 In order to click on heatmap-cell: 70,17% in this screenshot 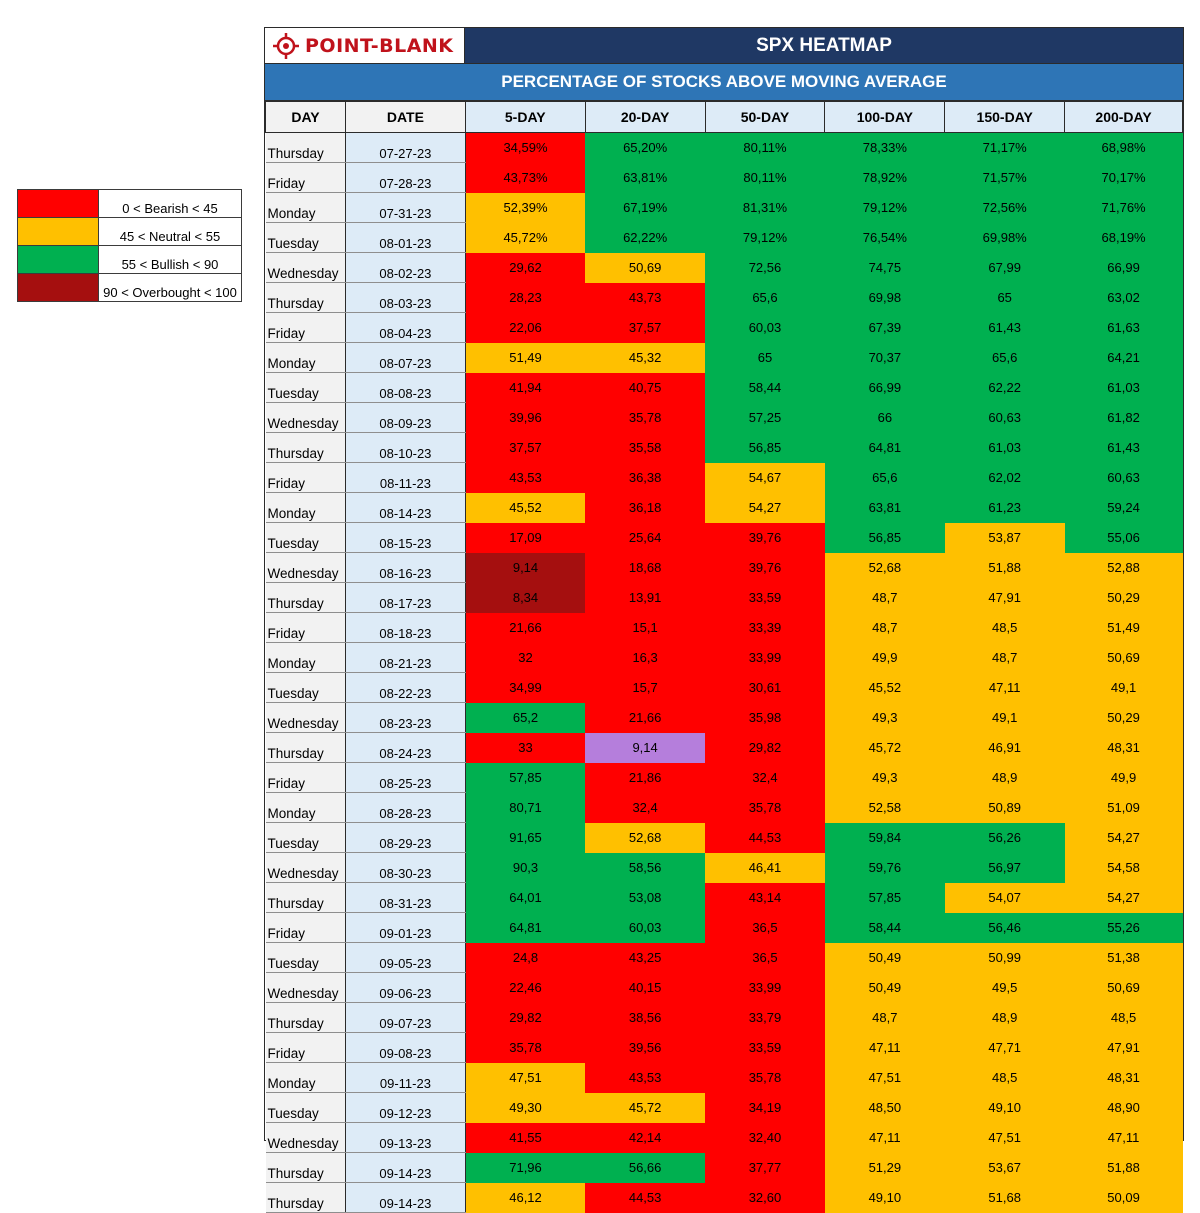, I will do `click(1123, 177)`.